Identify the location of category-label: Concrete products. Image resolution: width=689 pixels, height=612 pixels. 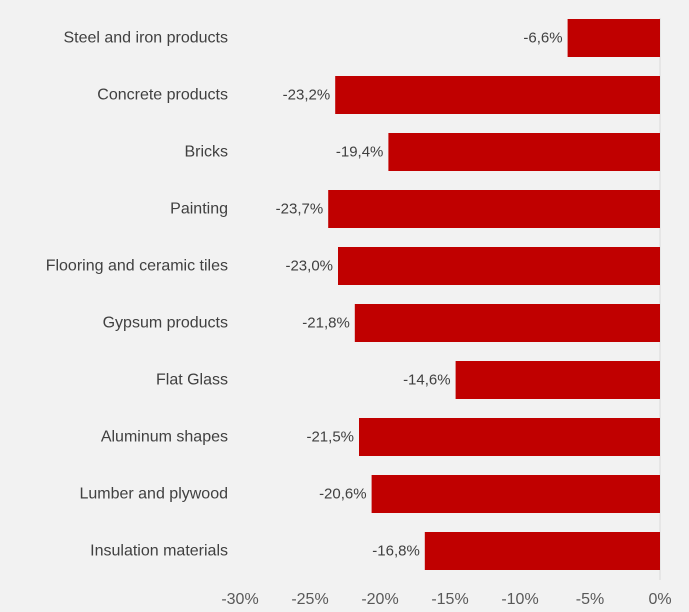
(162, 95).